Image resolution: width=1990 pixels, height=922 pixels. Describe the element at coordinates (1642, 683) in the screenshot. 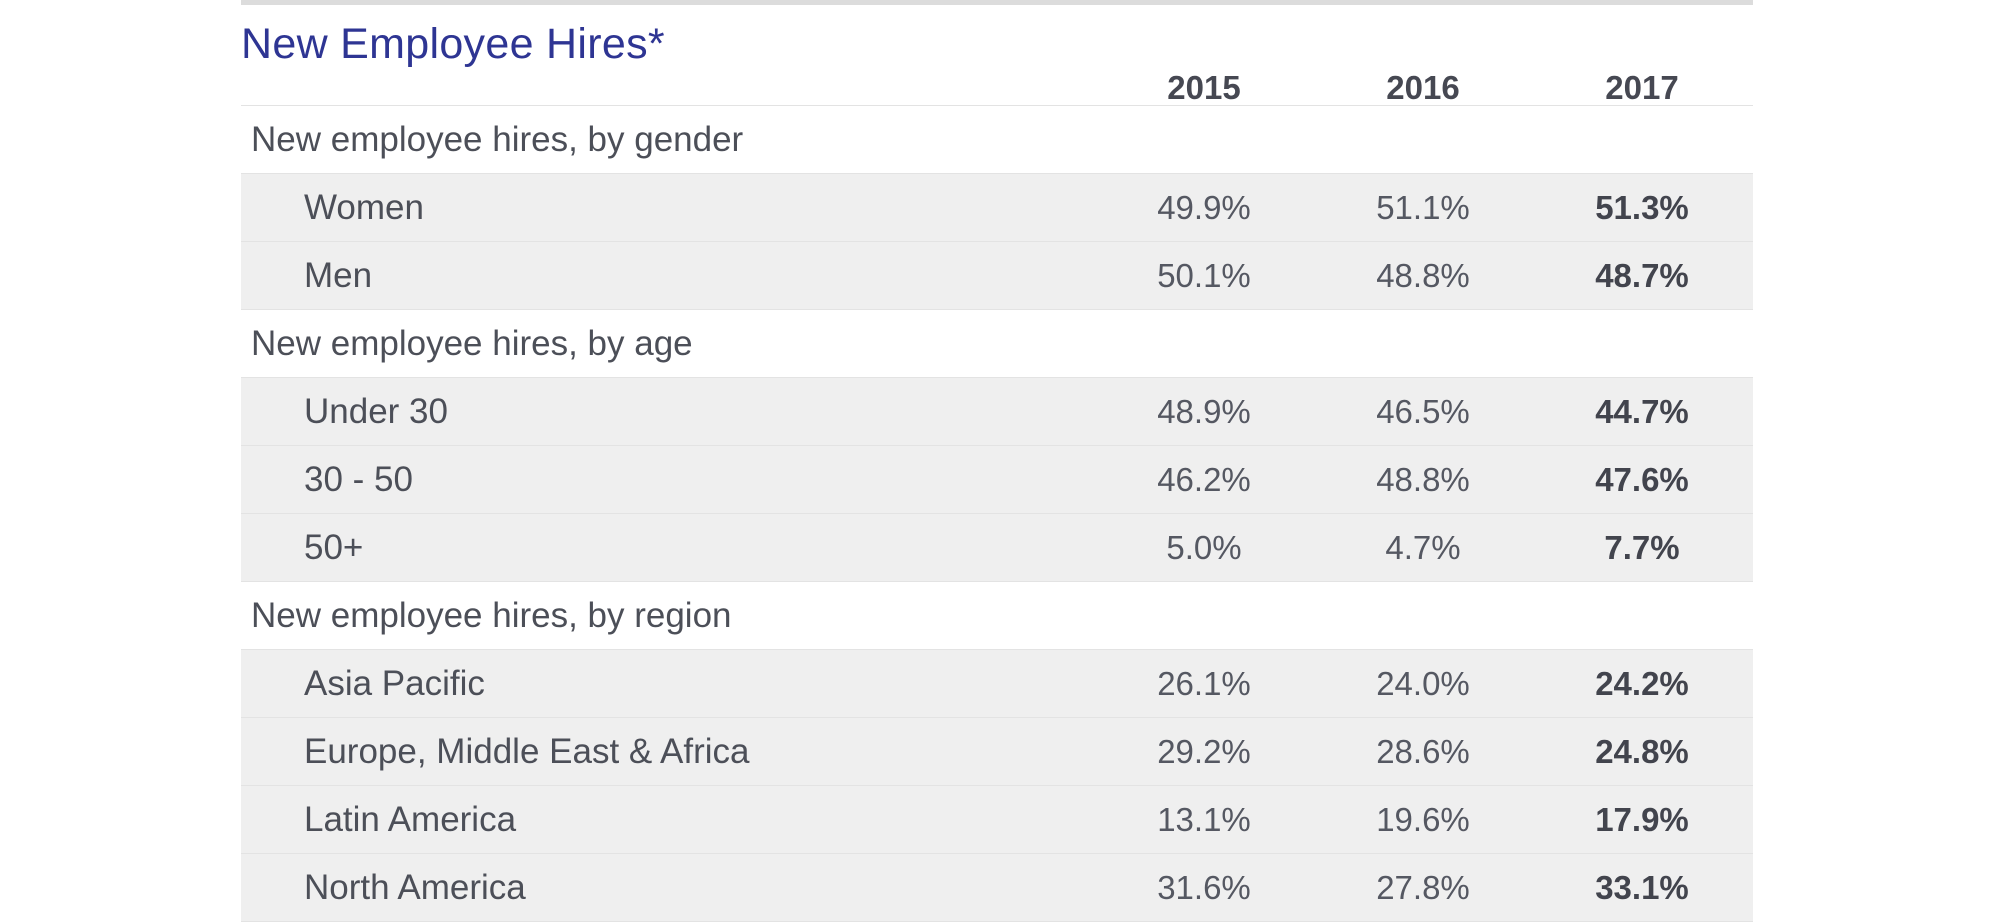

I see `cell-2017: 24.2%` at that location.